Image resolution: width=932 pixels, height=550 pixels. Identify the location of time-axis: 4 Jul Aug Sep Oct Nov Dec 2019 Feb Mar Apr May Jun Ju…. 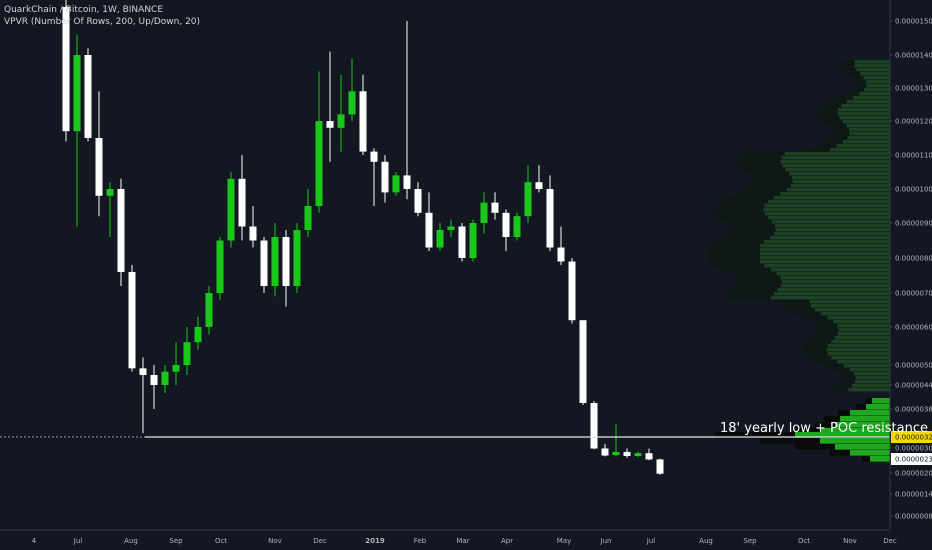
(466, 539).